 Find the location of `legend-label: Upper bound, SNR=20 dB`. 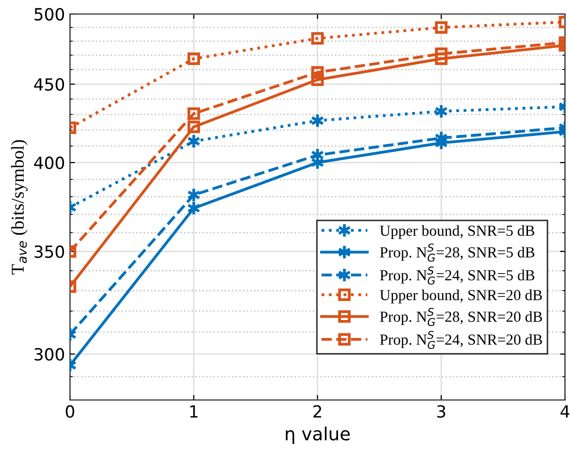

legend-label: Upper bound, SNR=20 dB is located at coordinates (461, 296).